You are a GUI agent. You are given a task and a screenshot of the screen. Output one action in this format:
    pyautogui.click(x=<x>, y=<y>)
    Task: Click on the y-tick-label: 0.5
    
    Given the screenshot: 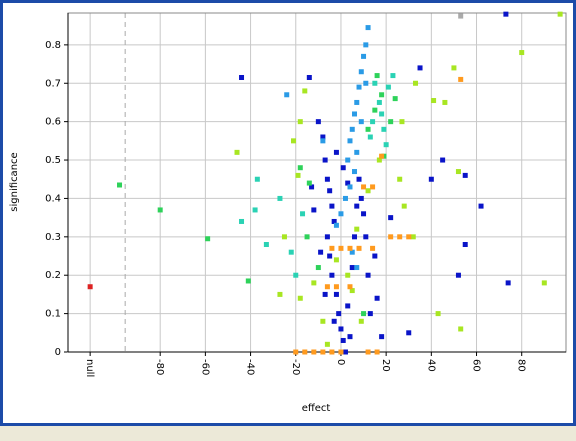 What is the action you would take?
    pyautogui.click(x=53, y=160)
    